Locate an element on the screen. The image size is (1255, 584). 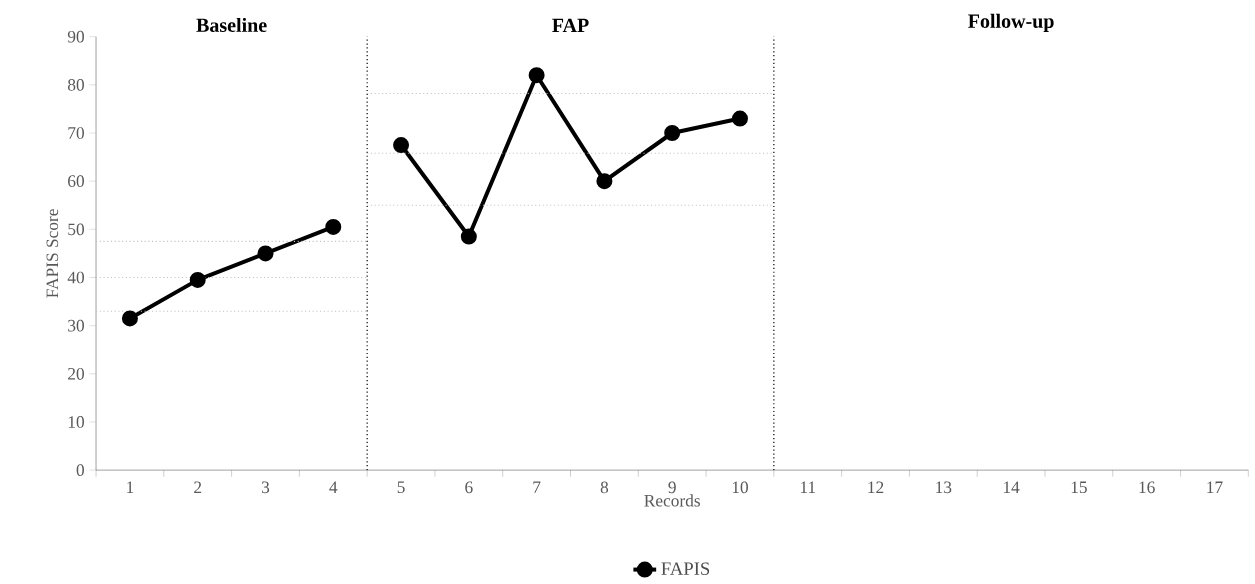
y-tick-label: 0 is located at coordinates (80, 470).